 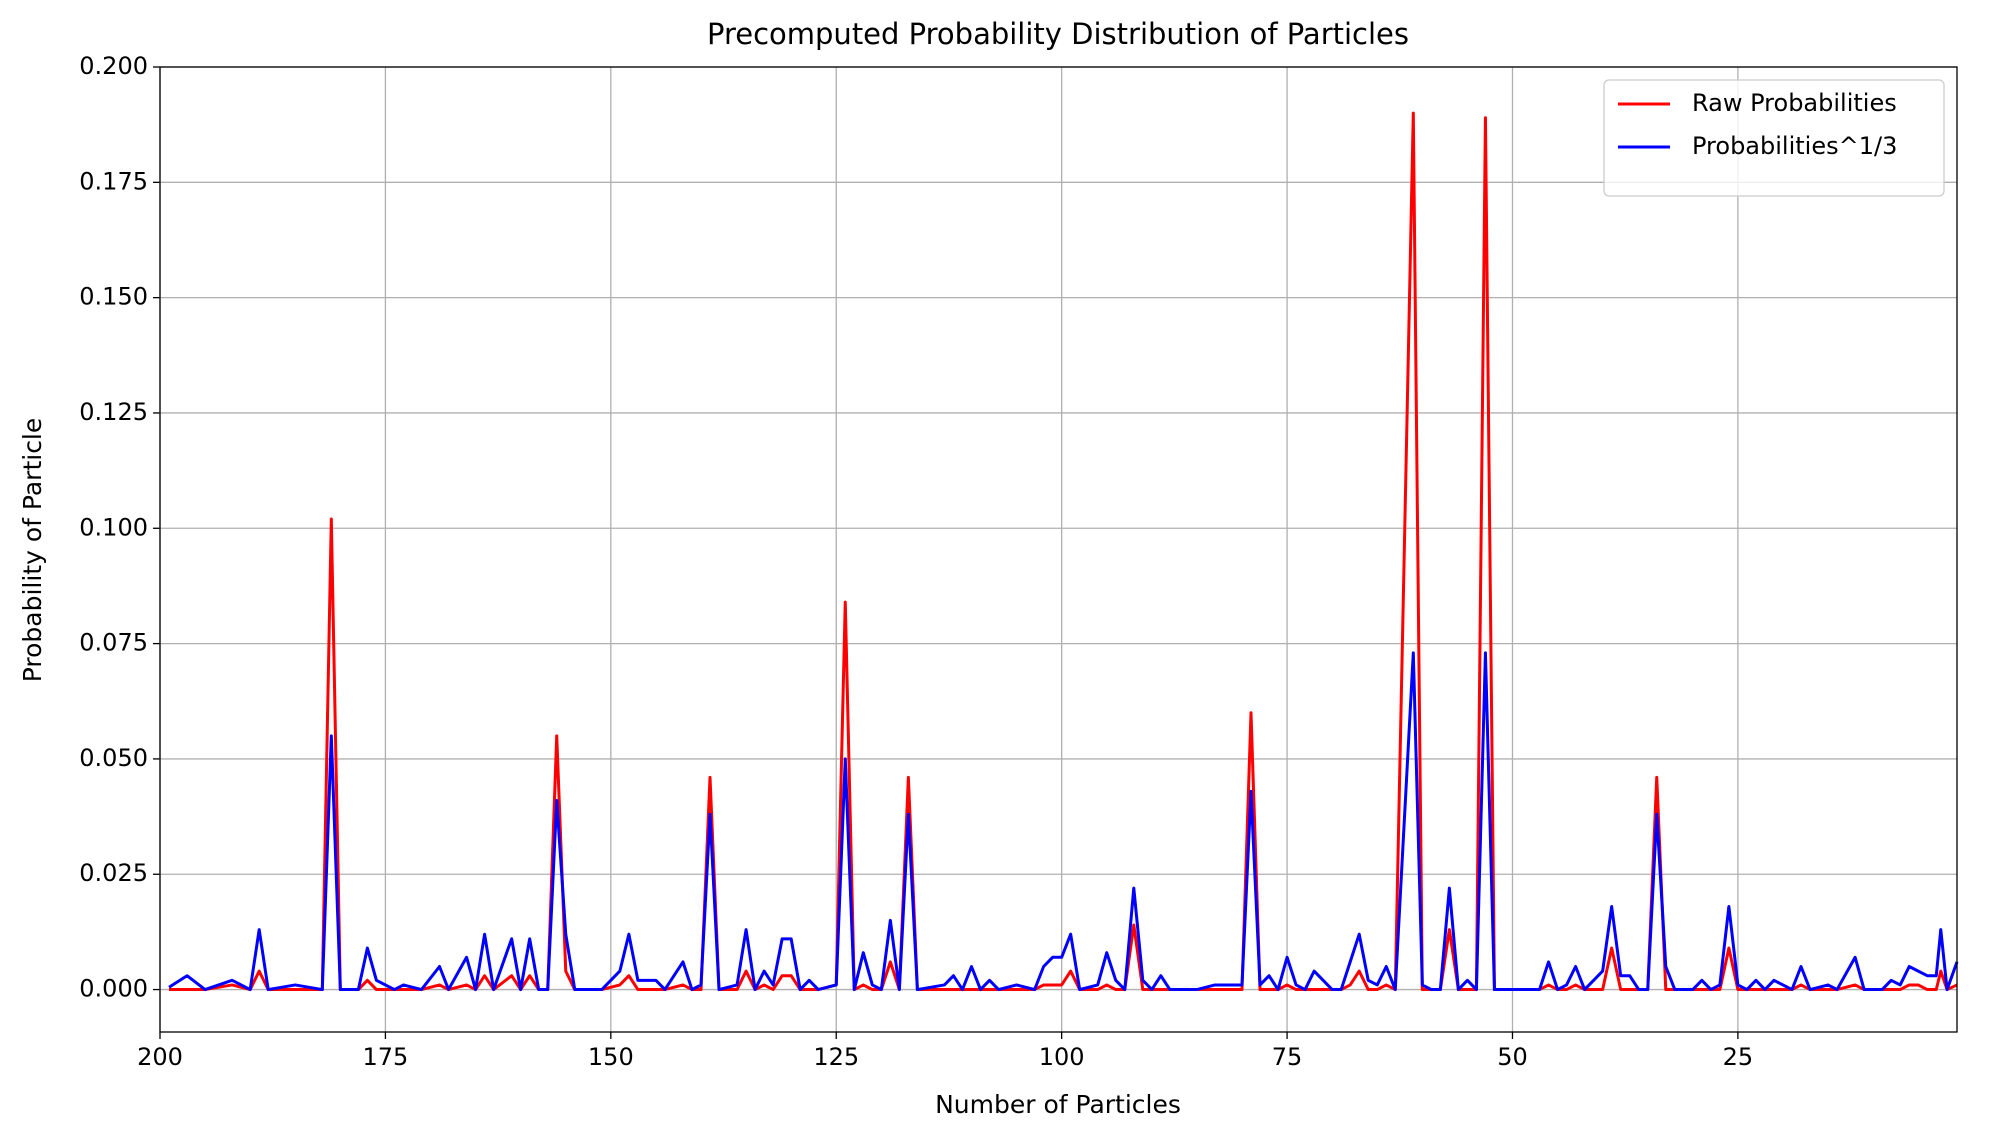 I want to click on legend-label: Raw Probabilities, so click(x=1794, y=103).